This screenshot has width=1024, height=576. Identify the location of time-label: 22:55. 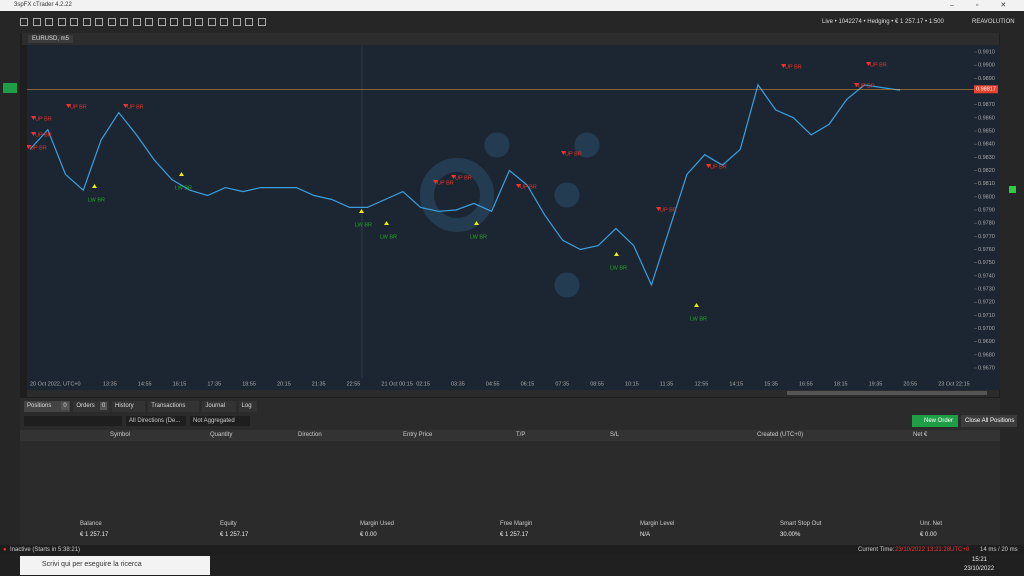
(354, 384).